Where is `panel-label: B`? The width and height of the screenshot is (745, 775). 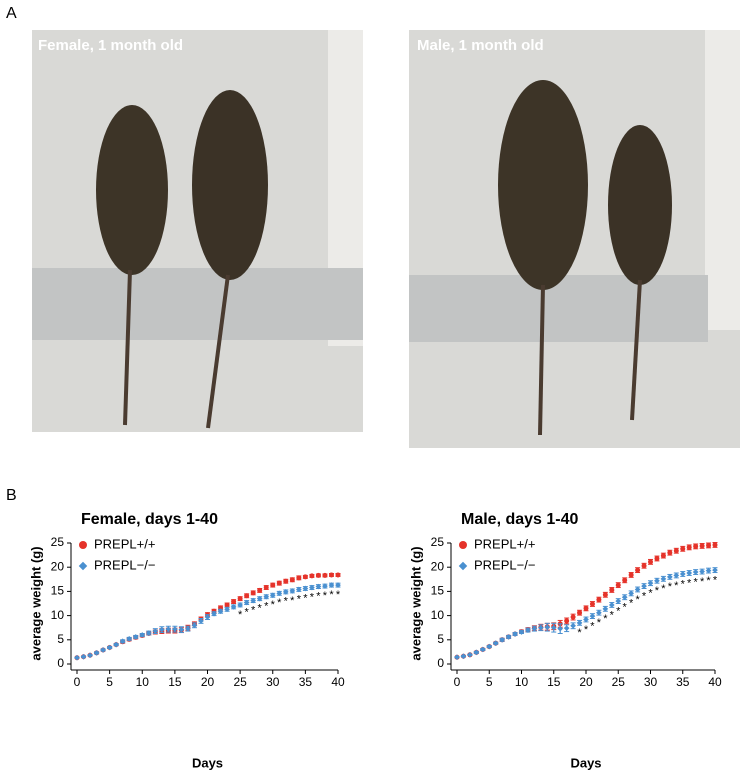 panel-label: B is located at coordinates (11, 495).